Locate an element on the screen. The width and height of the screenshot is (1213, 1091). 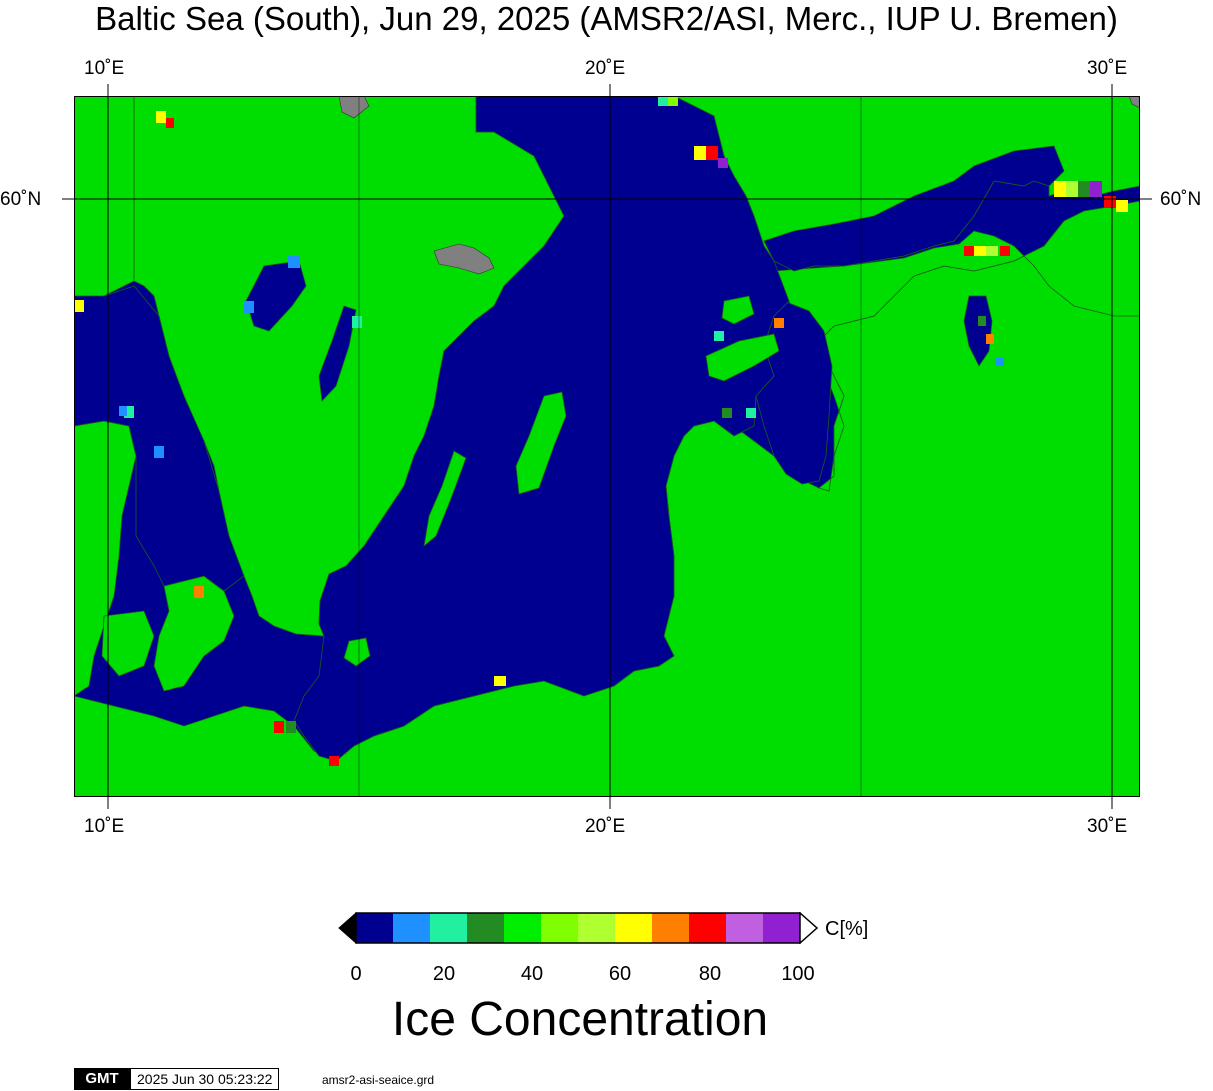
lon-tick-label-top-20e: 20˚E is located at coordinates (605, 68).